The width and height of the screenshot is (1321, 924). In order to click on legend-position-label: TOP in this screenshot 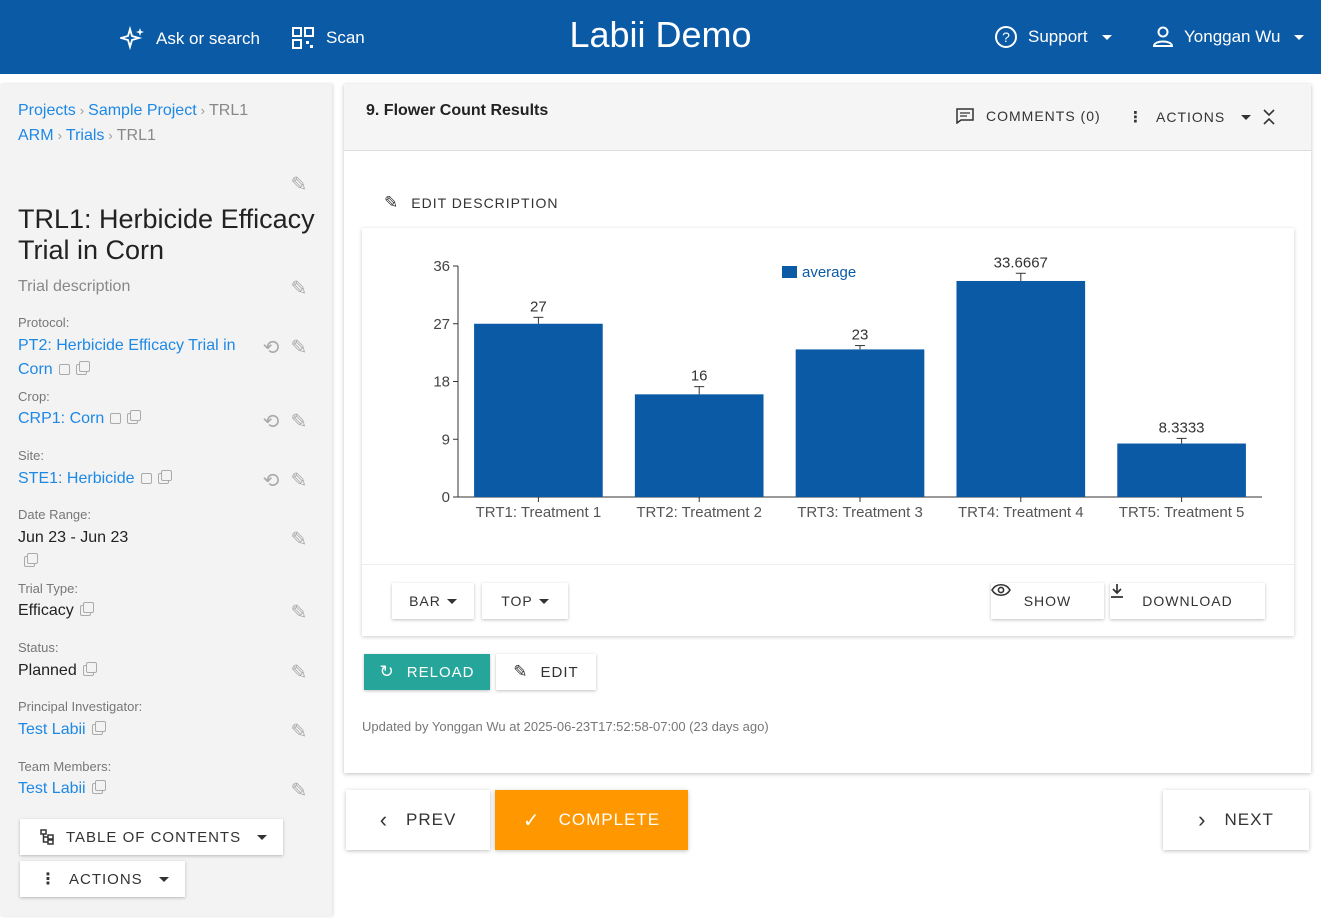, I will do `click(517, 601)`.